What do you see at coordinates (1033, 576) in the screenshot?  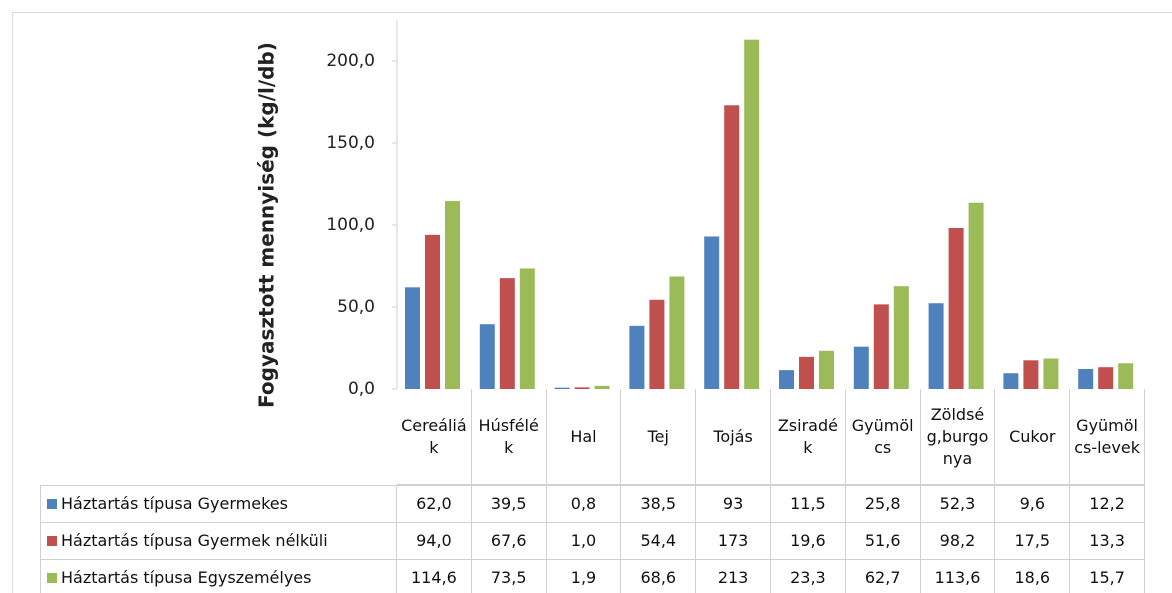 I see `table-value: 18,6` at bounding box center [1033, 576].